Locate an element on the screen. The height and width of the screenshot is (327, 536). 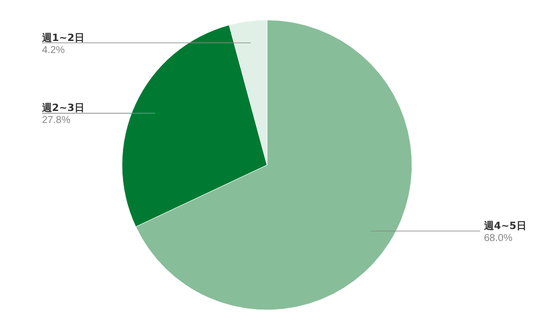
slice-label: 週4~5日 is located at coordinates (504, 226).